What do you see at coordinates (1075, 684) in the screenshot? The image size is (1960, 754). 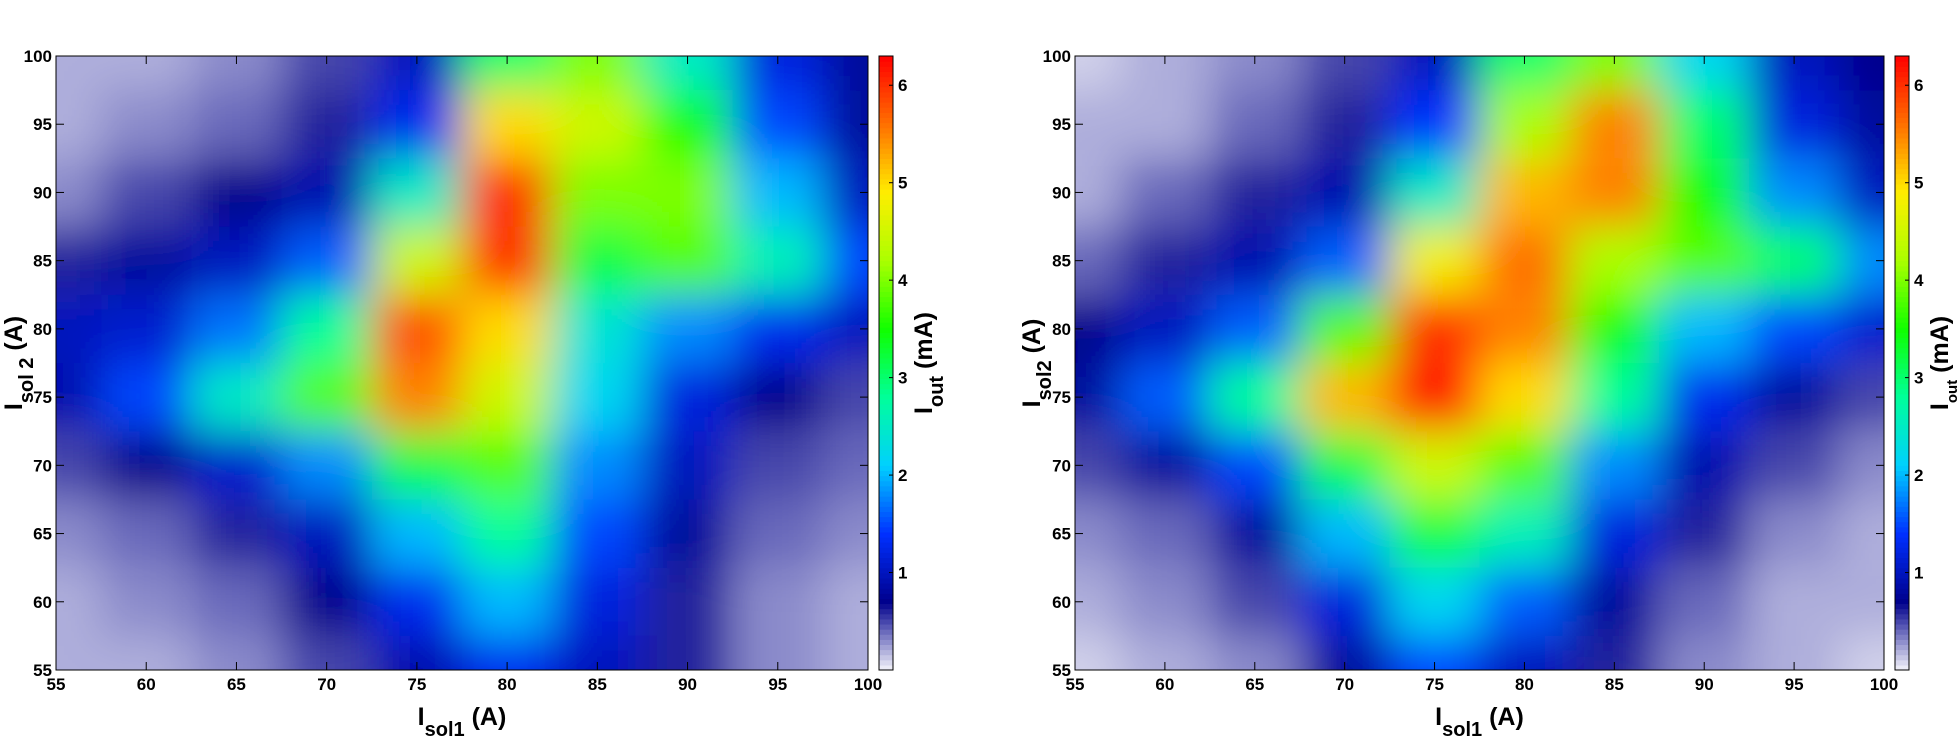 I see `x-tick-label: 55` at bounding box center [1075, 684].